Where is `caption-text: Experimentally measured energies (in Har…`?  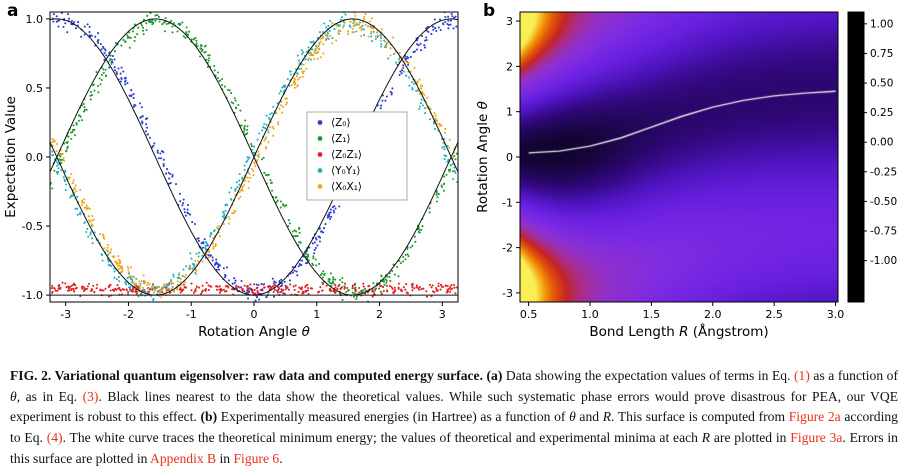
caption-text: Experimentally measured energies (in Har… is located at coordinates (393, 417).